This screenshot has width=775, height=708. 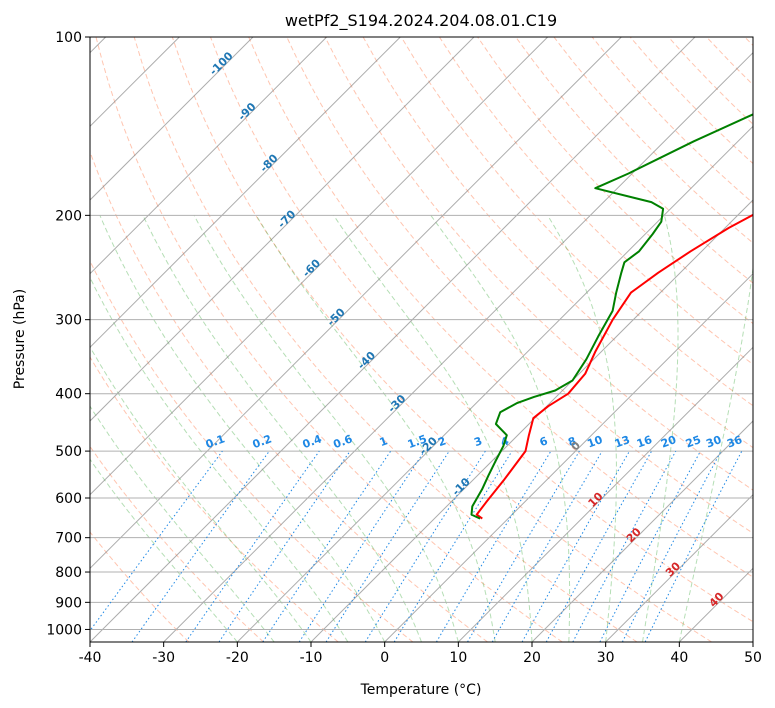 What do you see at coordinates (384, 658) in the screenshot?
I see `x-tick-label: 0` at bounding box center [384, 658].